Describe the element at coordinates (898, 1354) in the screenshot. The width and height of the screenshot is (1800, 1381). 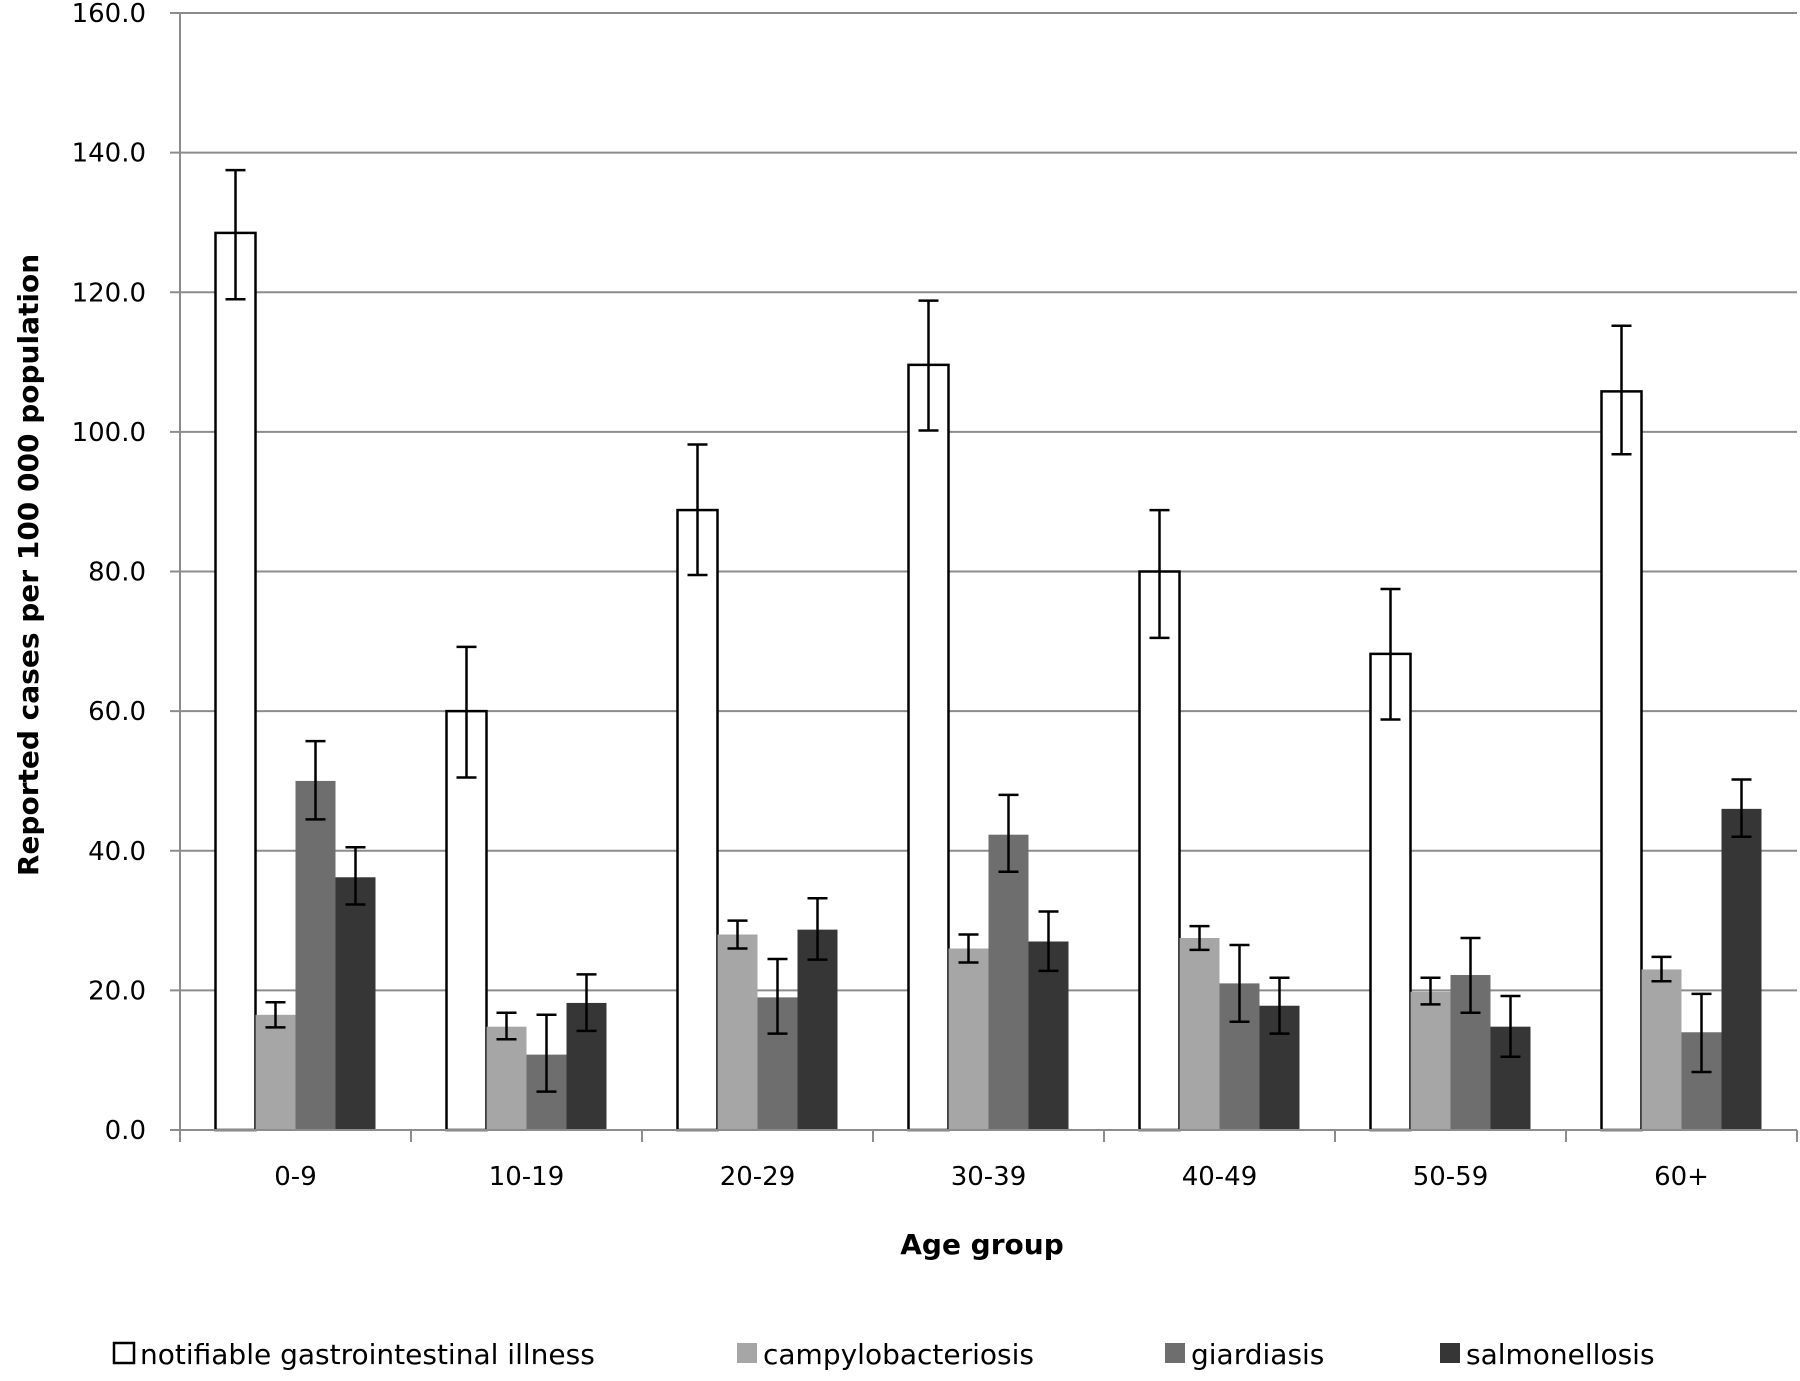
I see `legend-label: campylobacteriosis` at that location.